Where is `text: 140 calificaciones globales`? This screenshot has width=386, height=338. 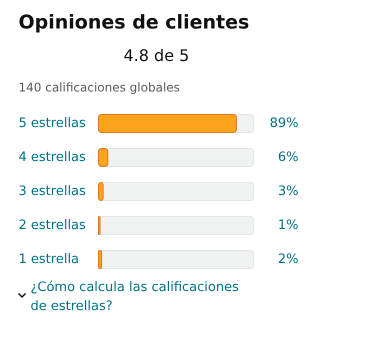
text: 140 calificaciones globales is located at coordinates (99, 87).